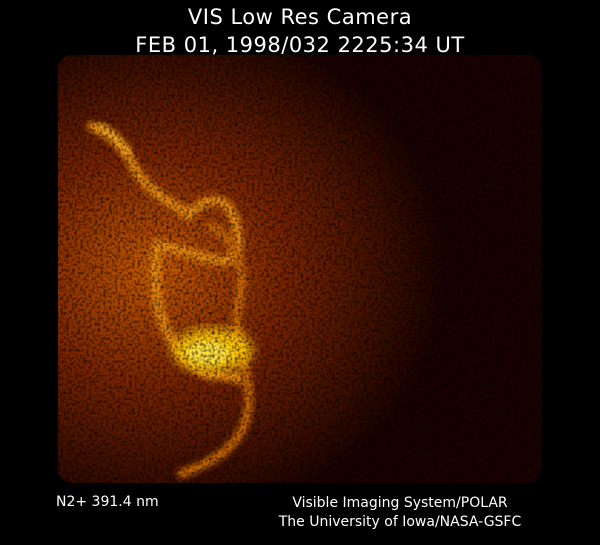 This screenshot has height=545, width=600. What do you see at coordinates (107, 502) in the screenshot?
I see `wavelength-label: N2+ 391.4 nm` at bounding box center [107, 502].